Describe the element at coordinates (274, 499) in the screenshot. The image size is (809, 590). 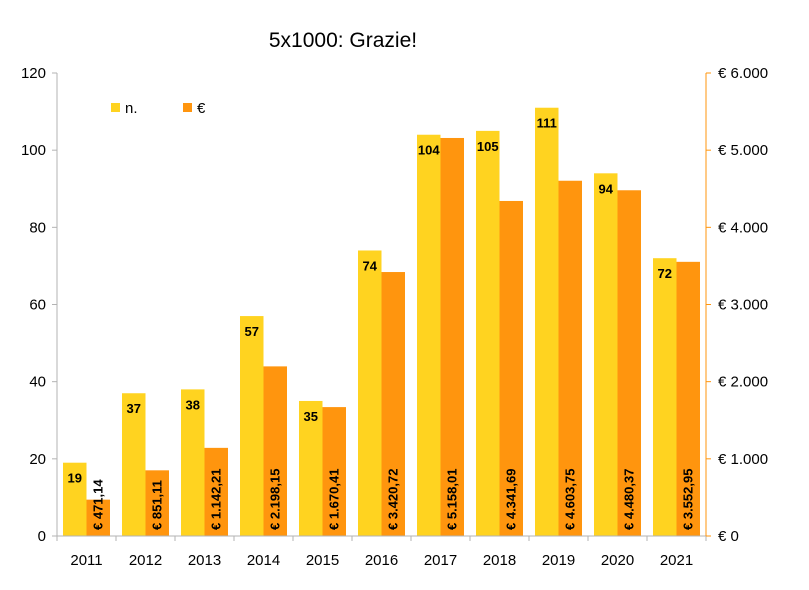
I see `amount-label-2014: € 2.198,15` at that location.